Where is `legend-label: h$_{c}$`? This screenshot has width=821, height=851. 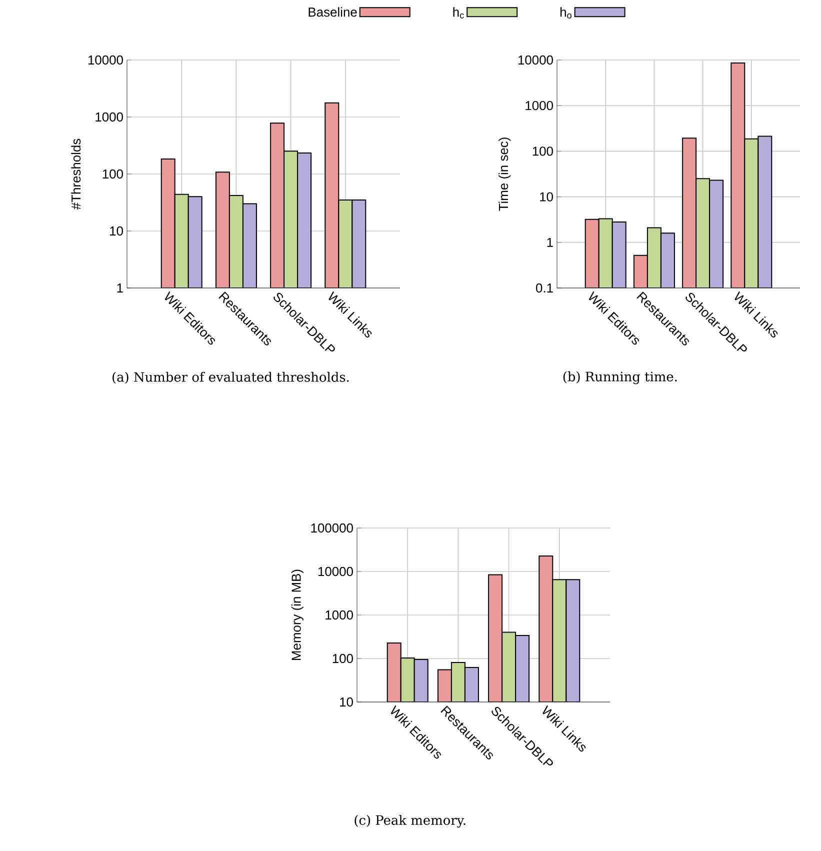 legend-label: h$_{c}$ is located at coordinates (458, 12).